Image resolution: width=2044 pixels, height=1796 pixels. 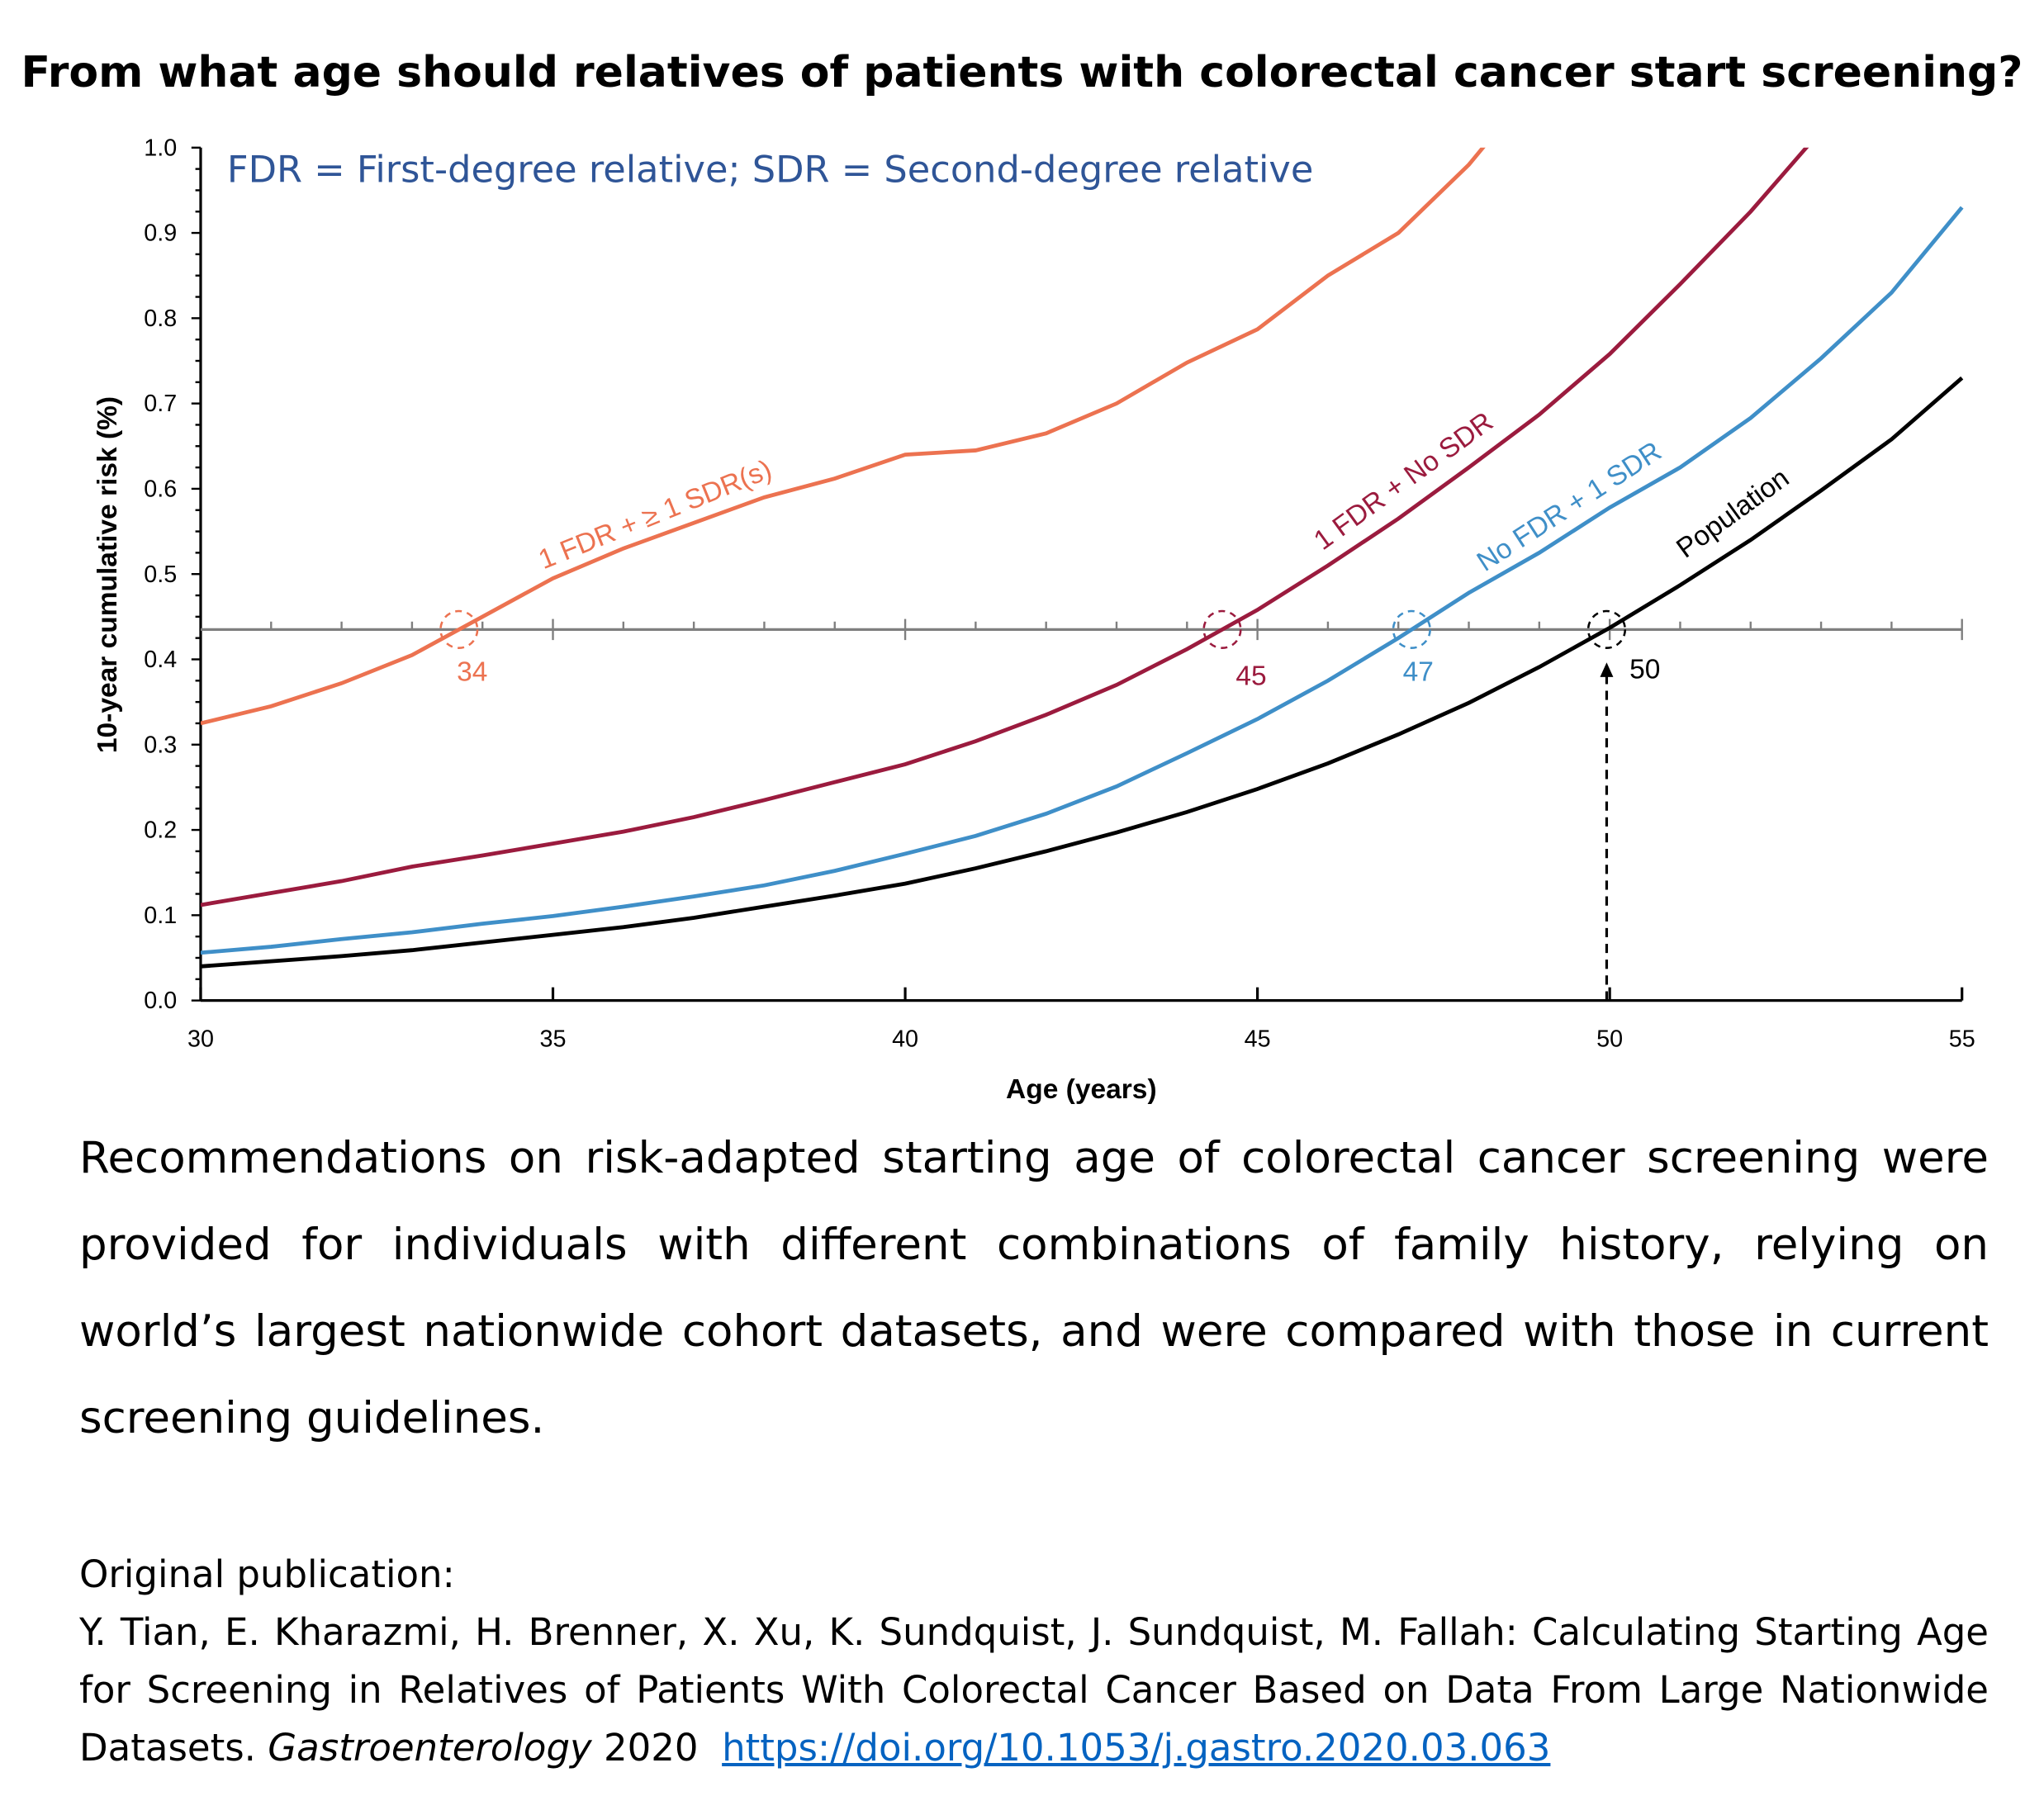 I want to click on y-tick-label: 0.1, so click(x=160, y=916).